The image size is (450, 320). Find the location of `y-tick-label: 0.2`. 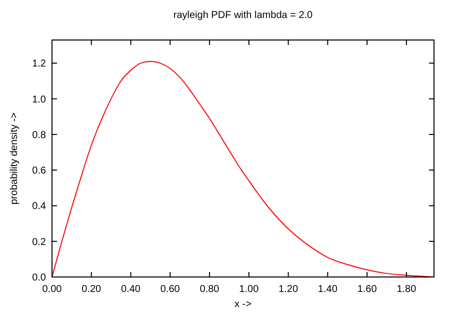

y-tick-label: 0.2 is located at coordinates (39, 242).